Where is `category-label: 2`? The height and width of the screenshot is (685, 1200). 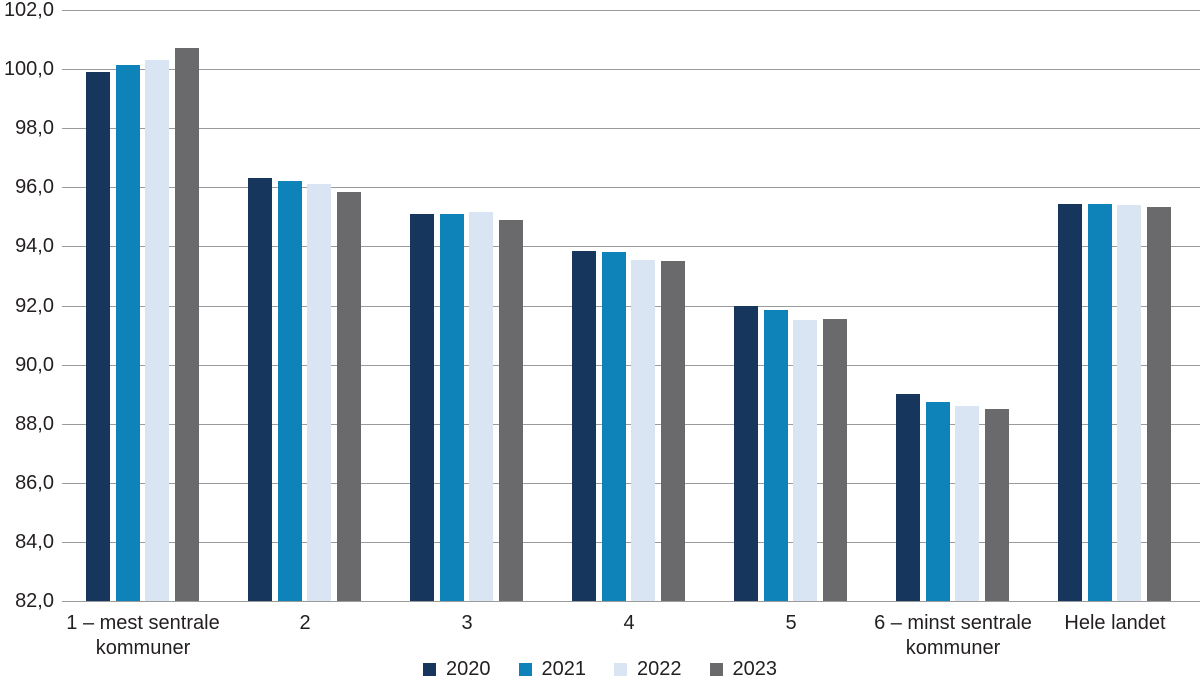
category-label: 2 is located at coordinates (305, 623).